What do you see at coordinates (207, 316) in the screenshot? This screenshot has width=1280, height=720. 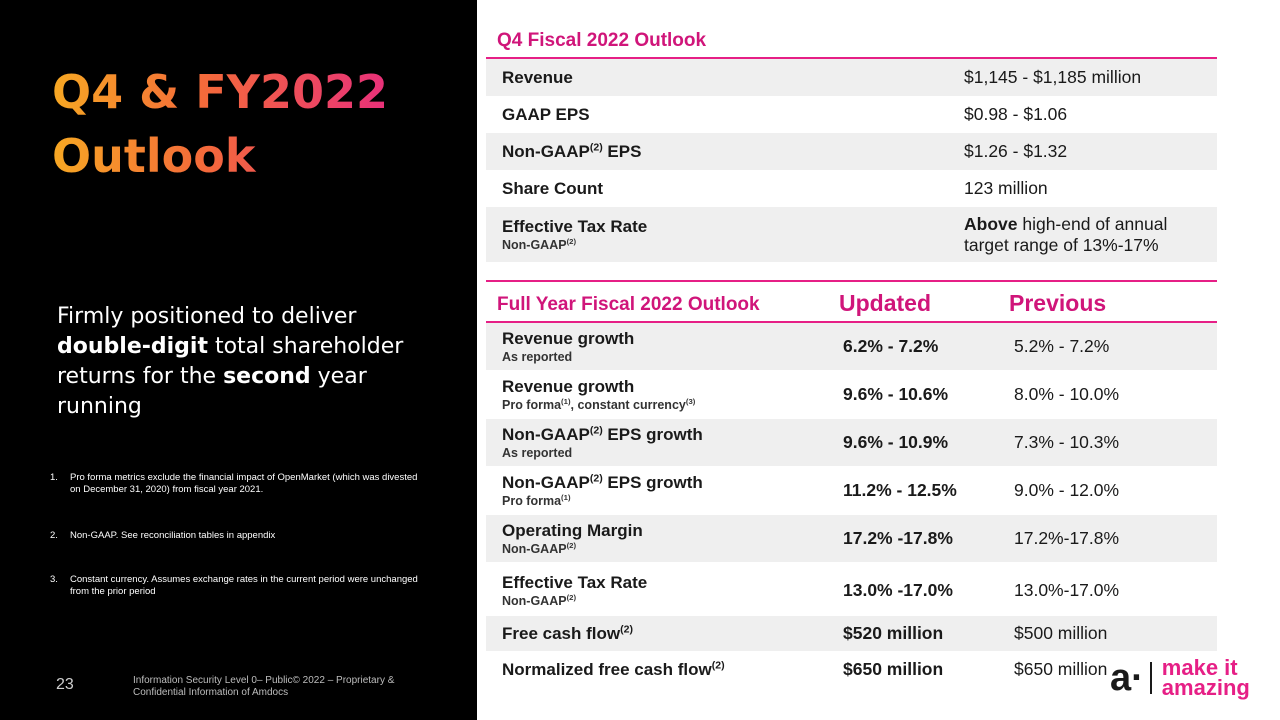 I see `tagline-text: Firmly positioned to deliver` at bounding box center [207, 316].